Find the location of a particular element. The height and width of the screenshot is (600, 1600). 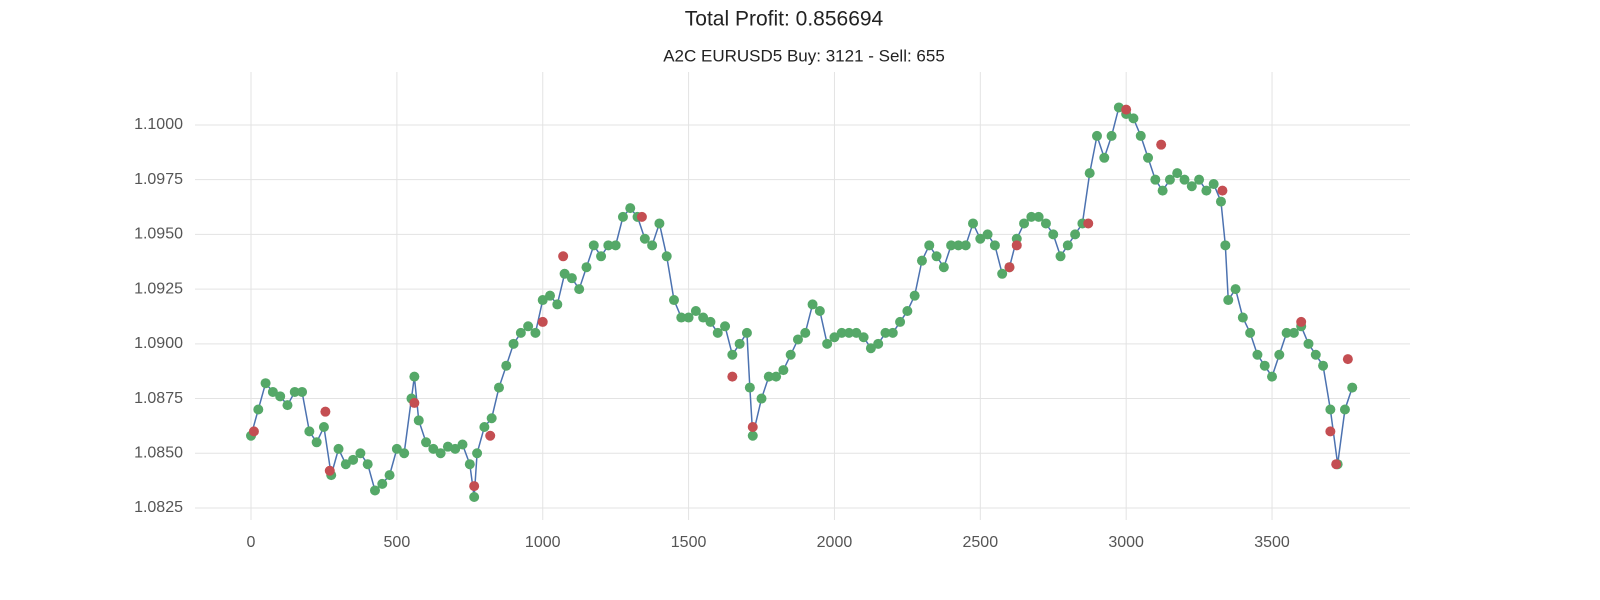

x-tick-label: 3500 is located at coordinates (1272, 542).